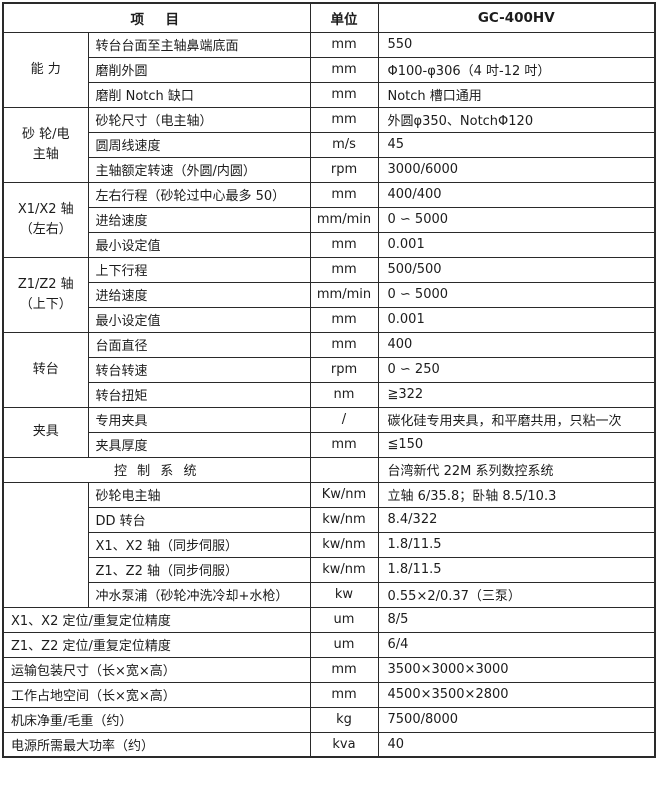  What do you see at coordinates (156, 669) in the screenshot?
I see `item-cell: 运输包装尺寸（长×宽×高）` at bounding box center [156, 669].